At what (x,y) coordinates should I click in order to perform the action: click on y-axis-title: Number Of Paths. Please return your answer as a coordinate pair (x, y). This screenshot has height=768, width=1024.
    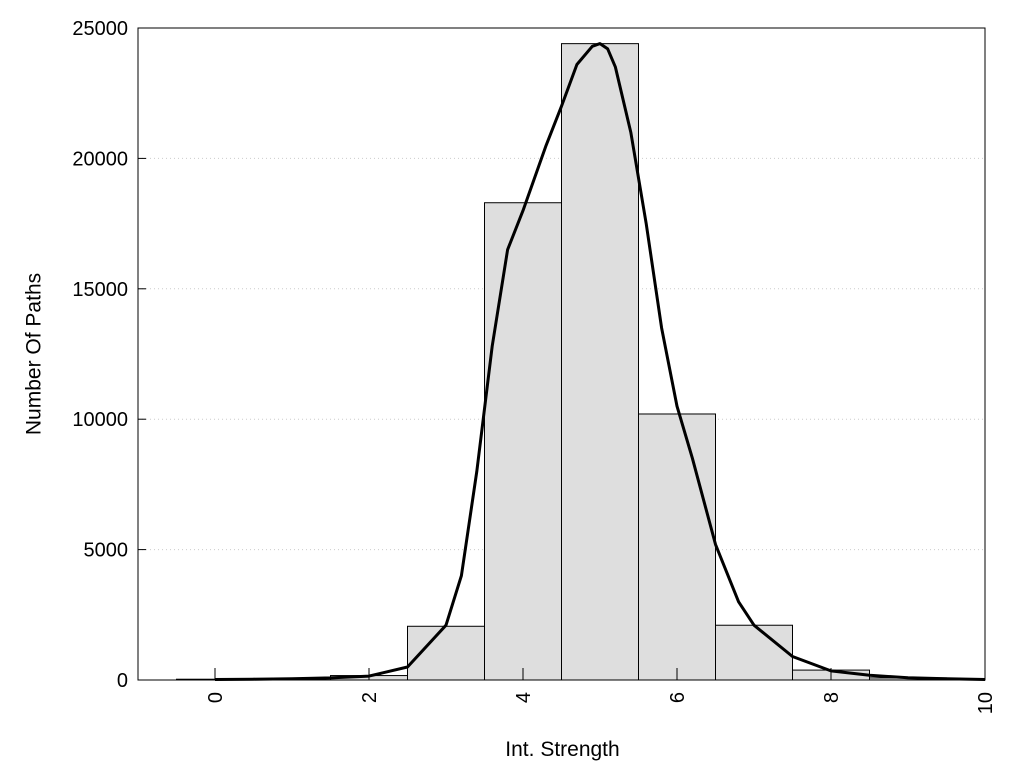
    Looking at the image, I should click on (33, 354).